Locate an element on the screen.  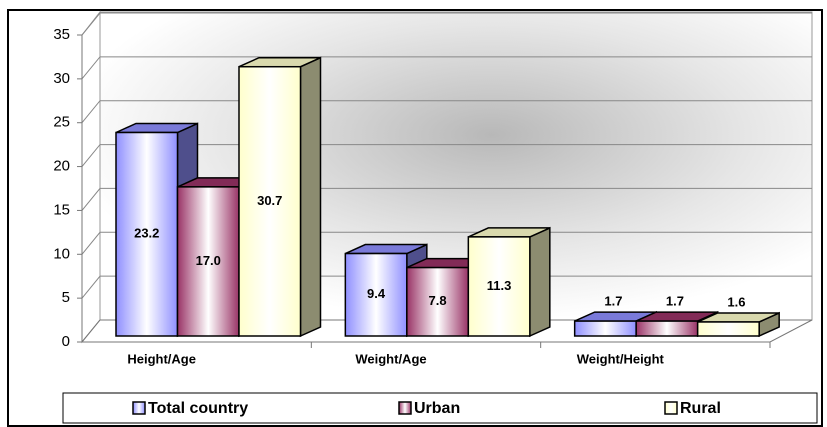
y-tick-label: 25 is located at coordinates (61, 122).